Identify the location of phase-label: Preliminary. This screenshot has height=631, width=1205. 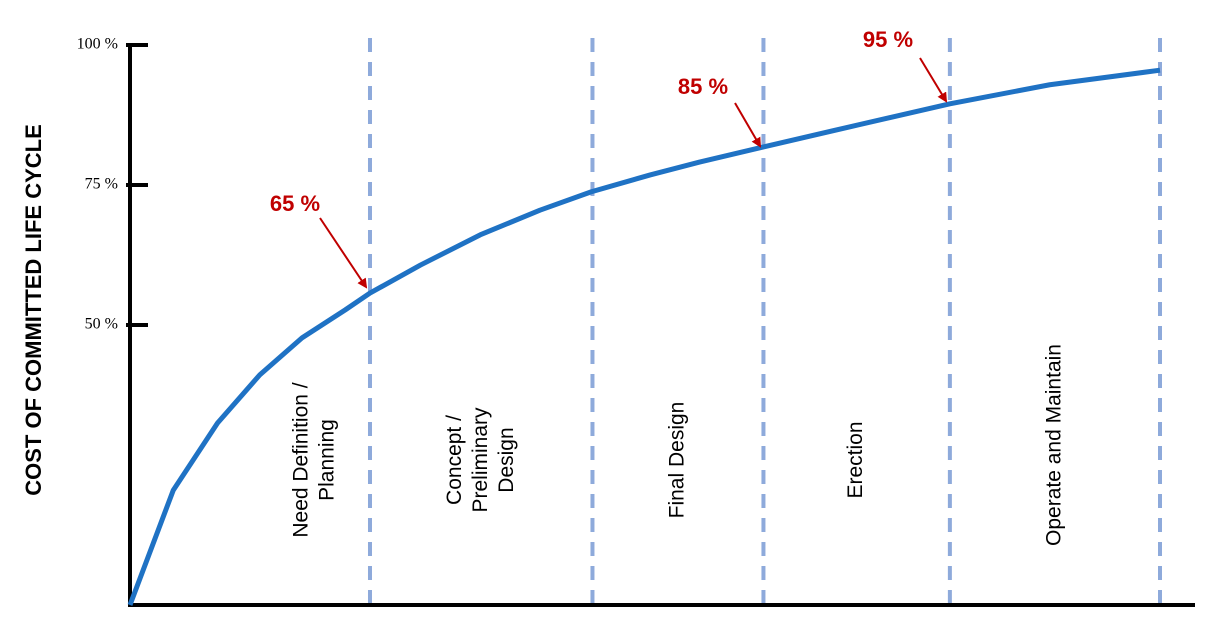
(480, 460).